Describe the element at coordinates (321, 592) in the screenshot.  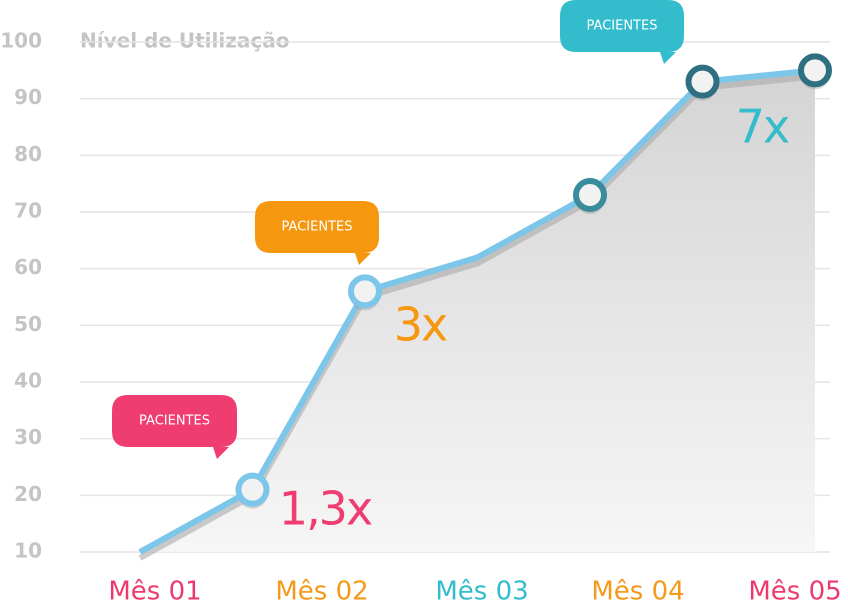
I see `x-tick-label: Mês 02` at that location.